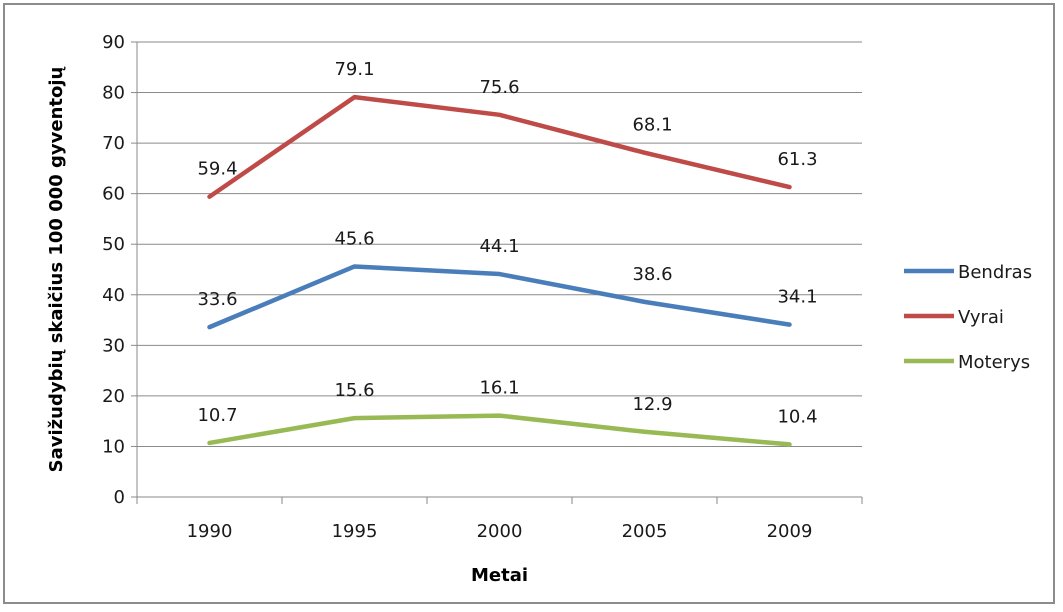 Image resolution: width=1063 pixels, height=612 pixels. I want to click on legend: Bendras Vyrai Moterys, so click(968, 317).